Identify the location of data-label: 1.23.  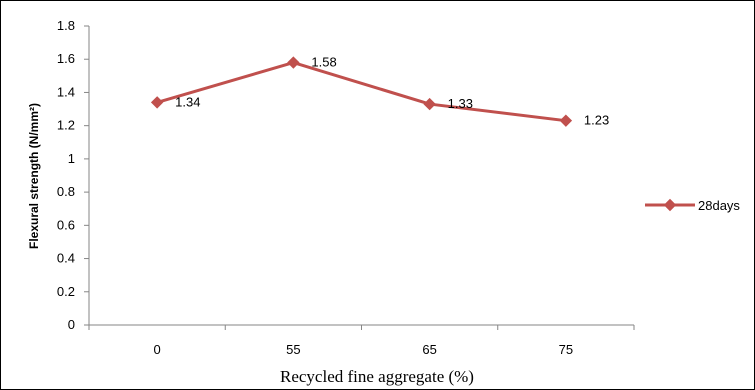
(596, 120).